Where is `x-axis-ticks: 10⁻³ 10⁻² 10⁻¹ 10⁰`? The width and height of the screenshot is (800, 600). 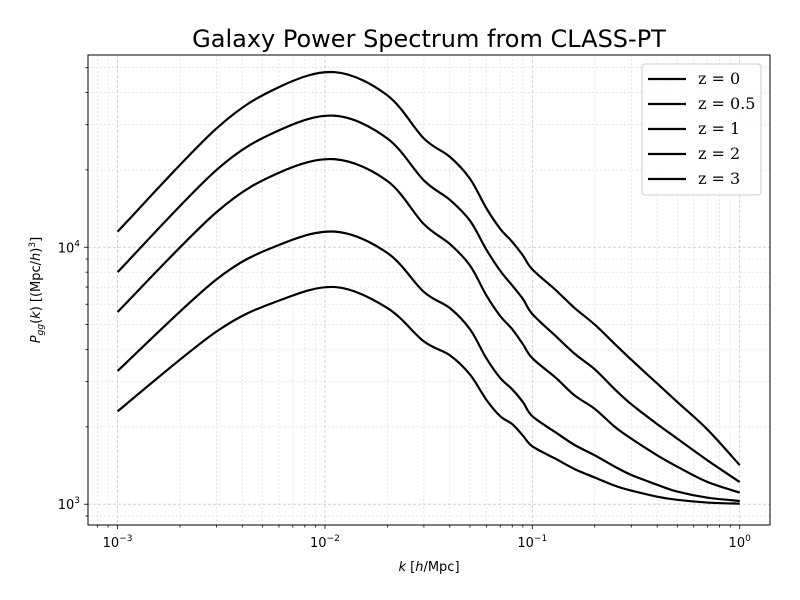 x-axis-ticks: 10⁻³ 10⁻² 10⁻¹ 10⁰ is located at coordinates (424, 538).